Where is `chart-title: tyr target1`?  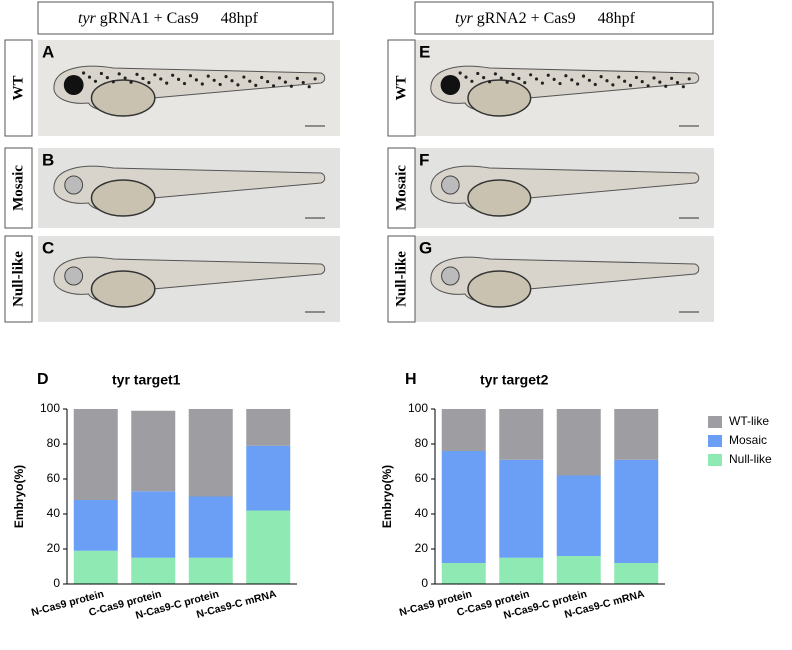 chart-title: tyr target1 is located at coordinates (146, 380).